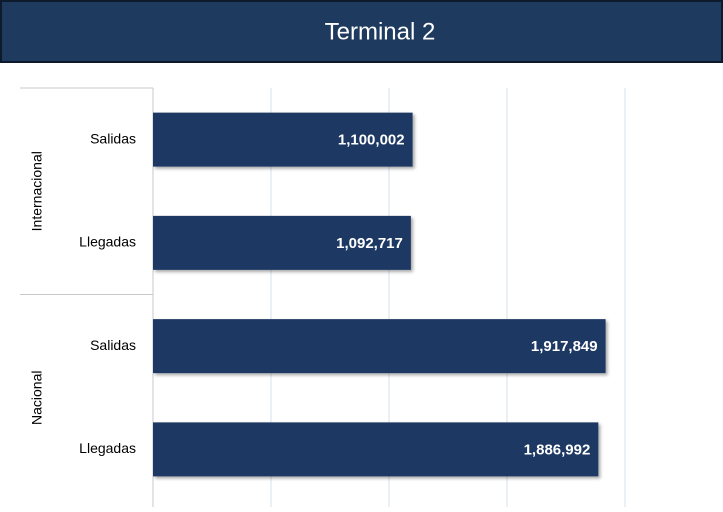 This screenshot has width=723, height=512. I want to click on chart-title: Terminal 2, so click(380, 31).